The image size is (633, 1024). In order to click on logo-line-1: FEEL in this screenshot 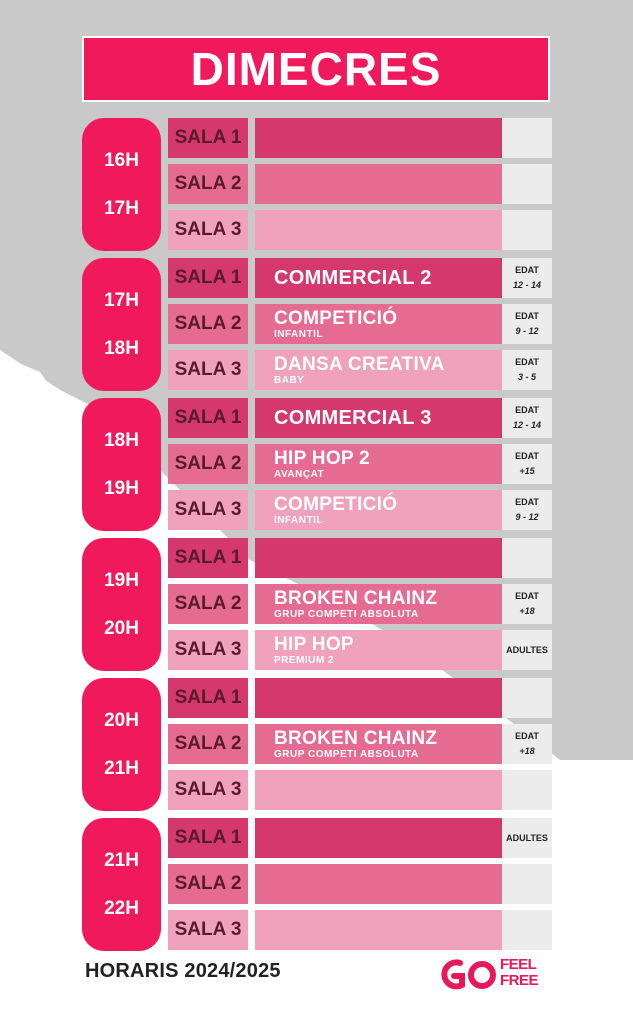, I will do `click(518, 964)`.